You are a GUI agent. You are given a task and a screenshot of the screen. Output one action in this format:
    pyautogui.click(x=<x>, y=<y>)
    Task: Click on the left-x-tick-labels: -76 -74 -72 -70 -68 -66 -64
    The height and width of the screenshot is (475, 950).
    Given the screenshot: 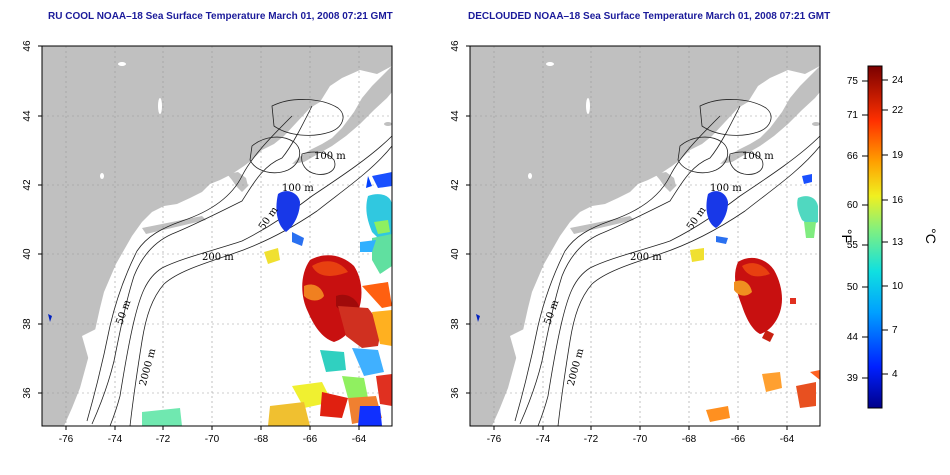 What is the action you would take?
    pyautogui.click(x=213, y=439)
    